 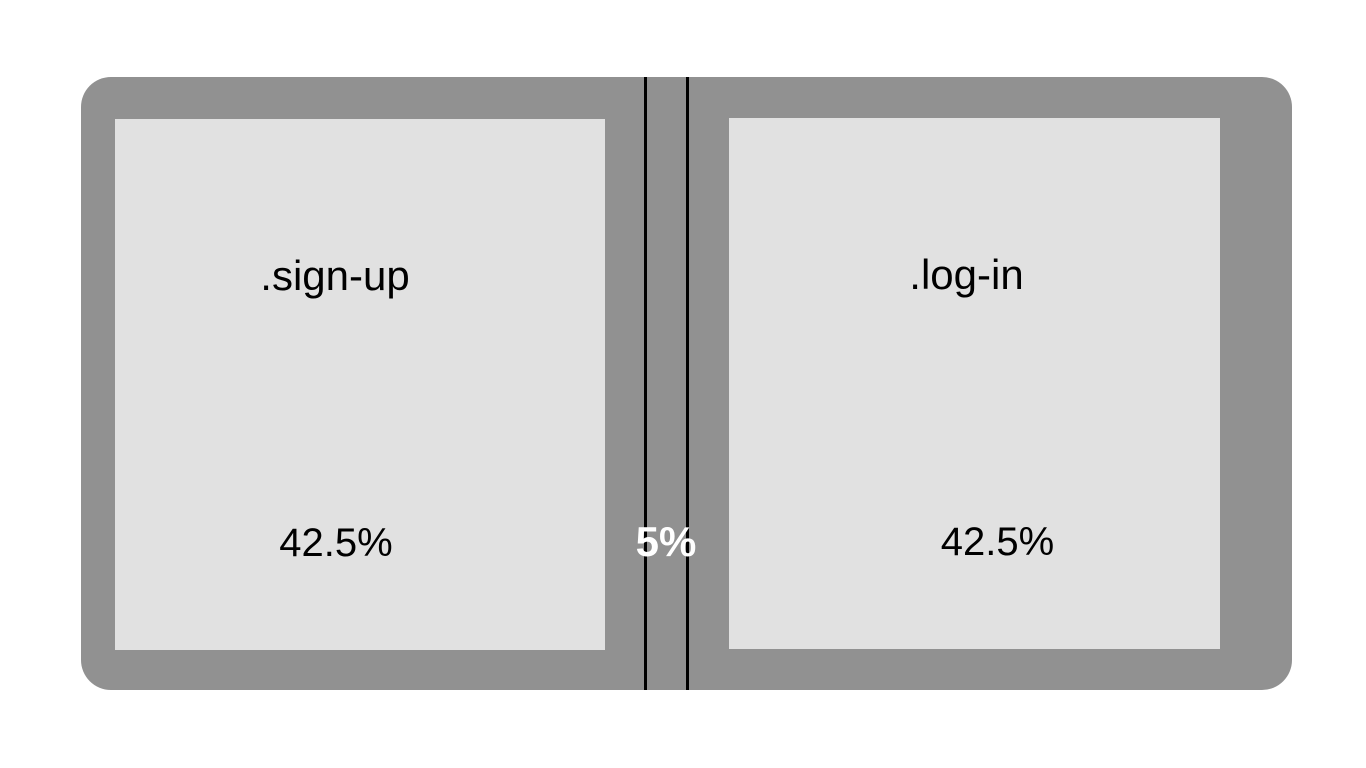 What do you see at coordinates (336, 543) in the screenshot?
I see `sign-up-width-label: 42.5%` at bounding box center [336, 543].